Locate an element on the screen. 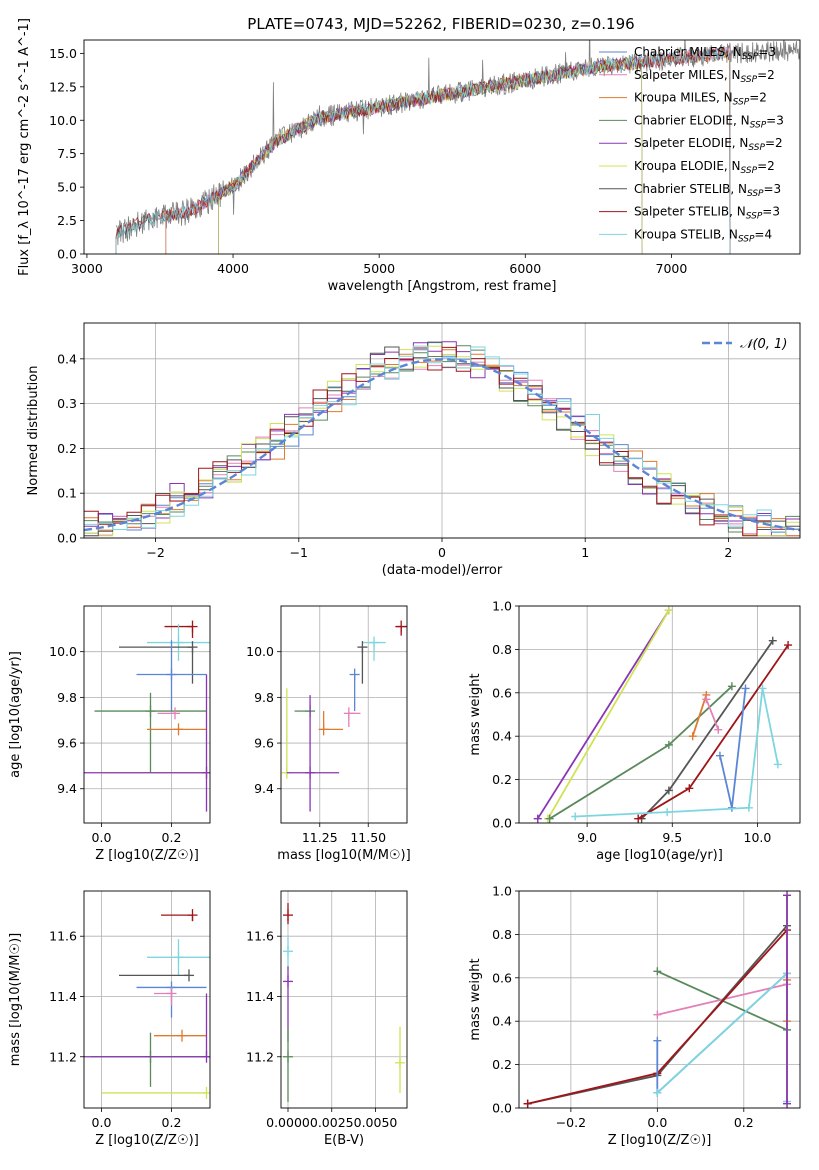  legend: 𝒩(0, 1) is located at coordinates (744, 344).